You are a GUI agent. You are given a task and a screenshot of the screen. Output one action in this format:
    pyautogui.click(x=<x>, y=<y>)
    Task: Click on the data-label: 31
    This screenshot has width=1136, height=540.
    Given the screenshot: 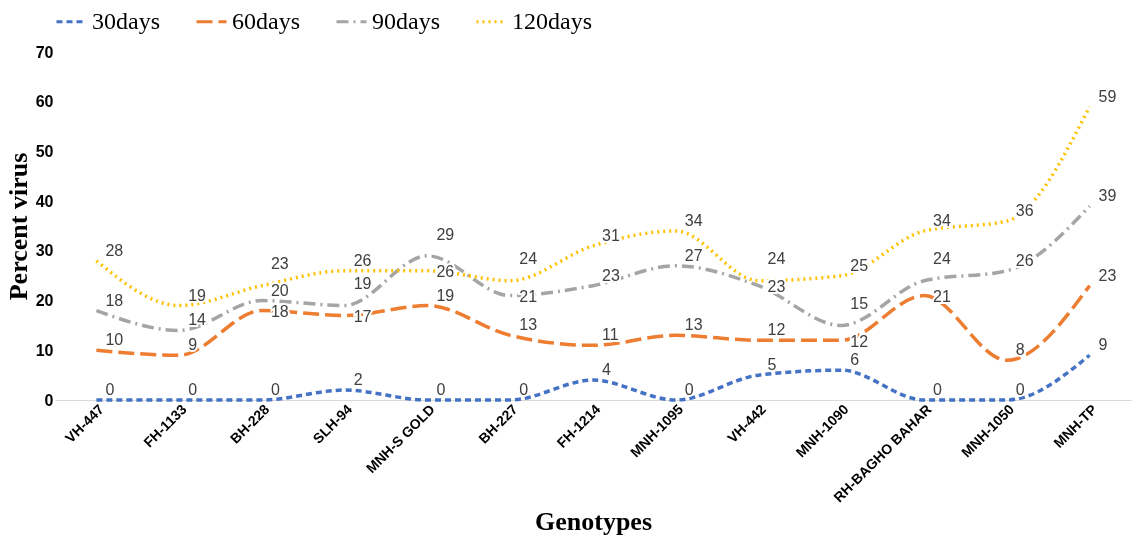 What is the action you would take?
    pyautogui.click(x=611, y=235)
    